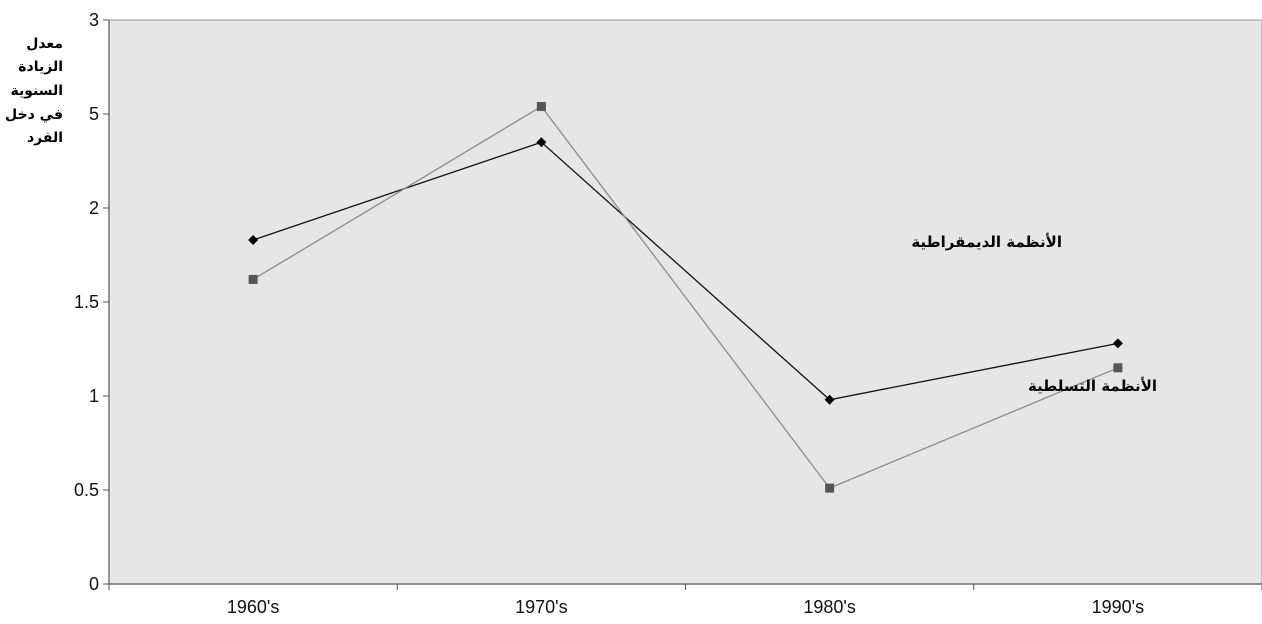 Image resolution: width=1262 pixels, height=624 pixels. Describe the element at coordinates (685, 600) in the screenshot. I see `x-axis-ticks: 1960's 1970's 1980's 1990's` at that location.